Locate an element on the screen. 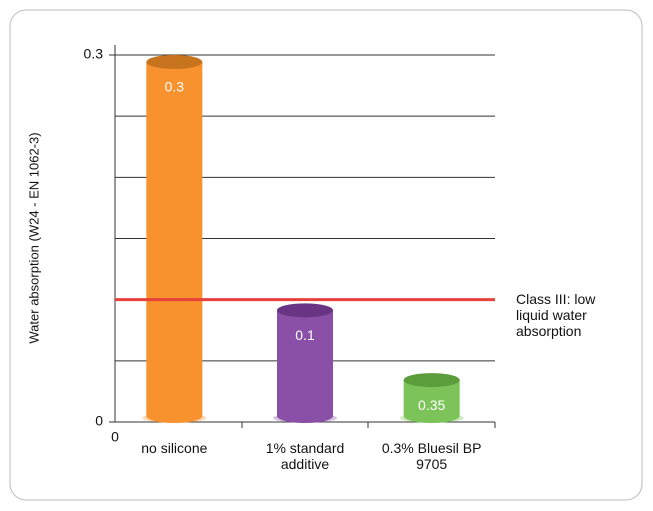 The image size is (653, 511). bar-label: 0.3 is located at coordinates (175, 87).